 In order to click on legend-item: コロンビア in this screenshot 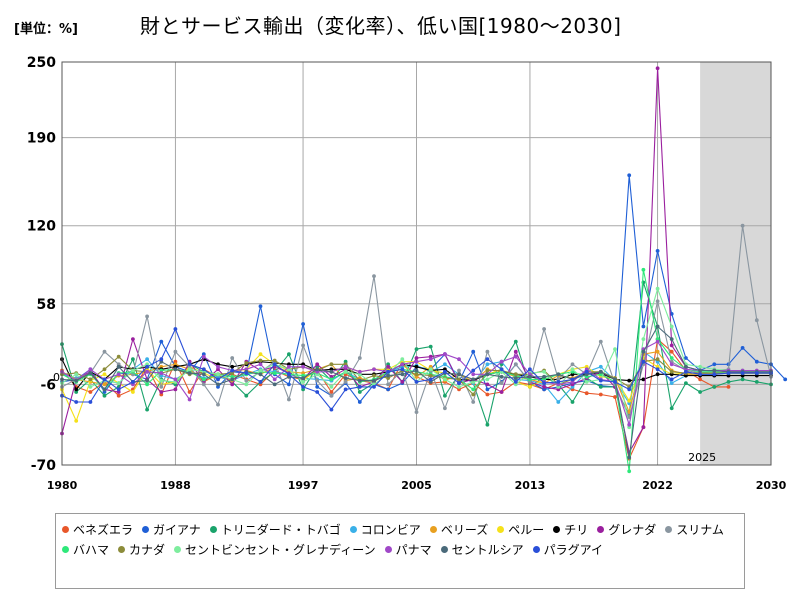, I will do `click(385, 529)`.